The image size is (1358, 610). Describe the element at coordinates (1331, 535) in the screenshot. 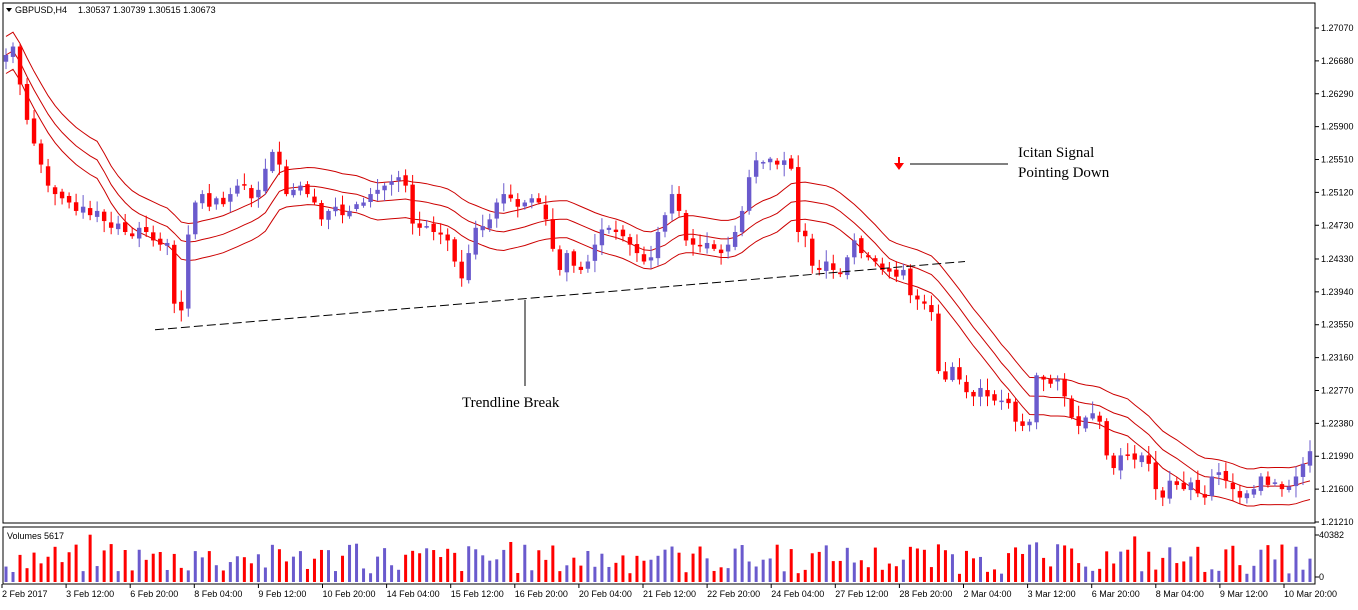

I see `volume-tick-label: 40382` at that location.